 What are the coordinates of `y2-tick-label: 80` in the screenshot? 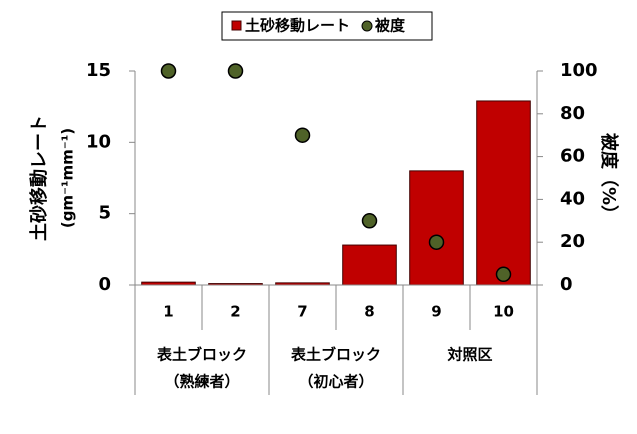 It's located at (572, 113).